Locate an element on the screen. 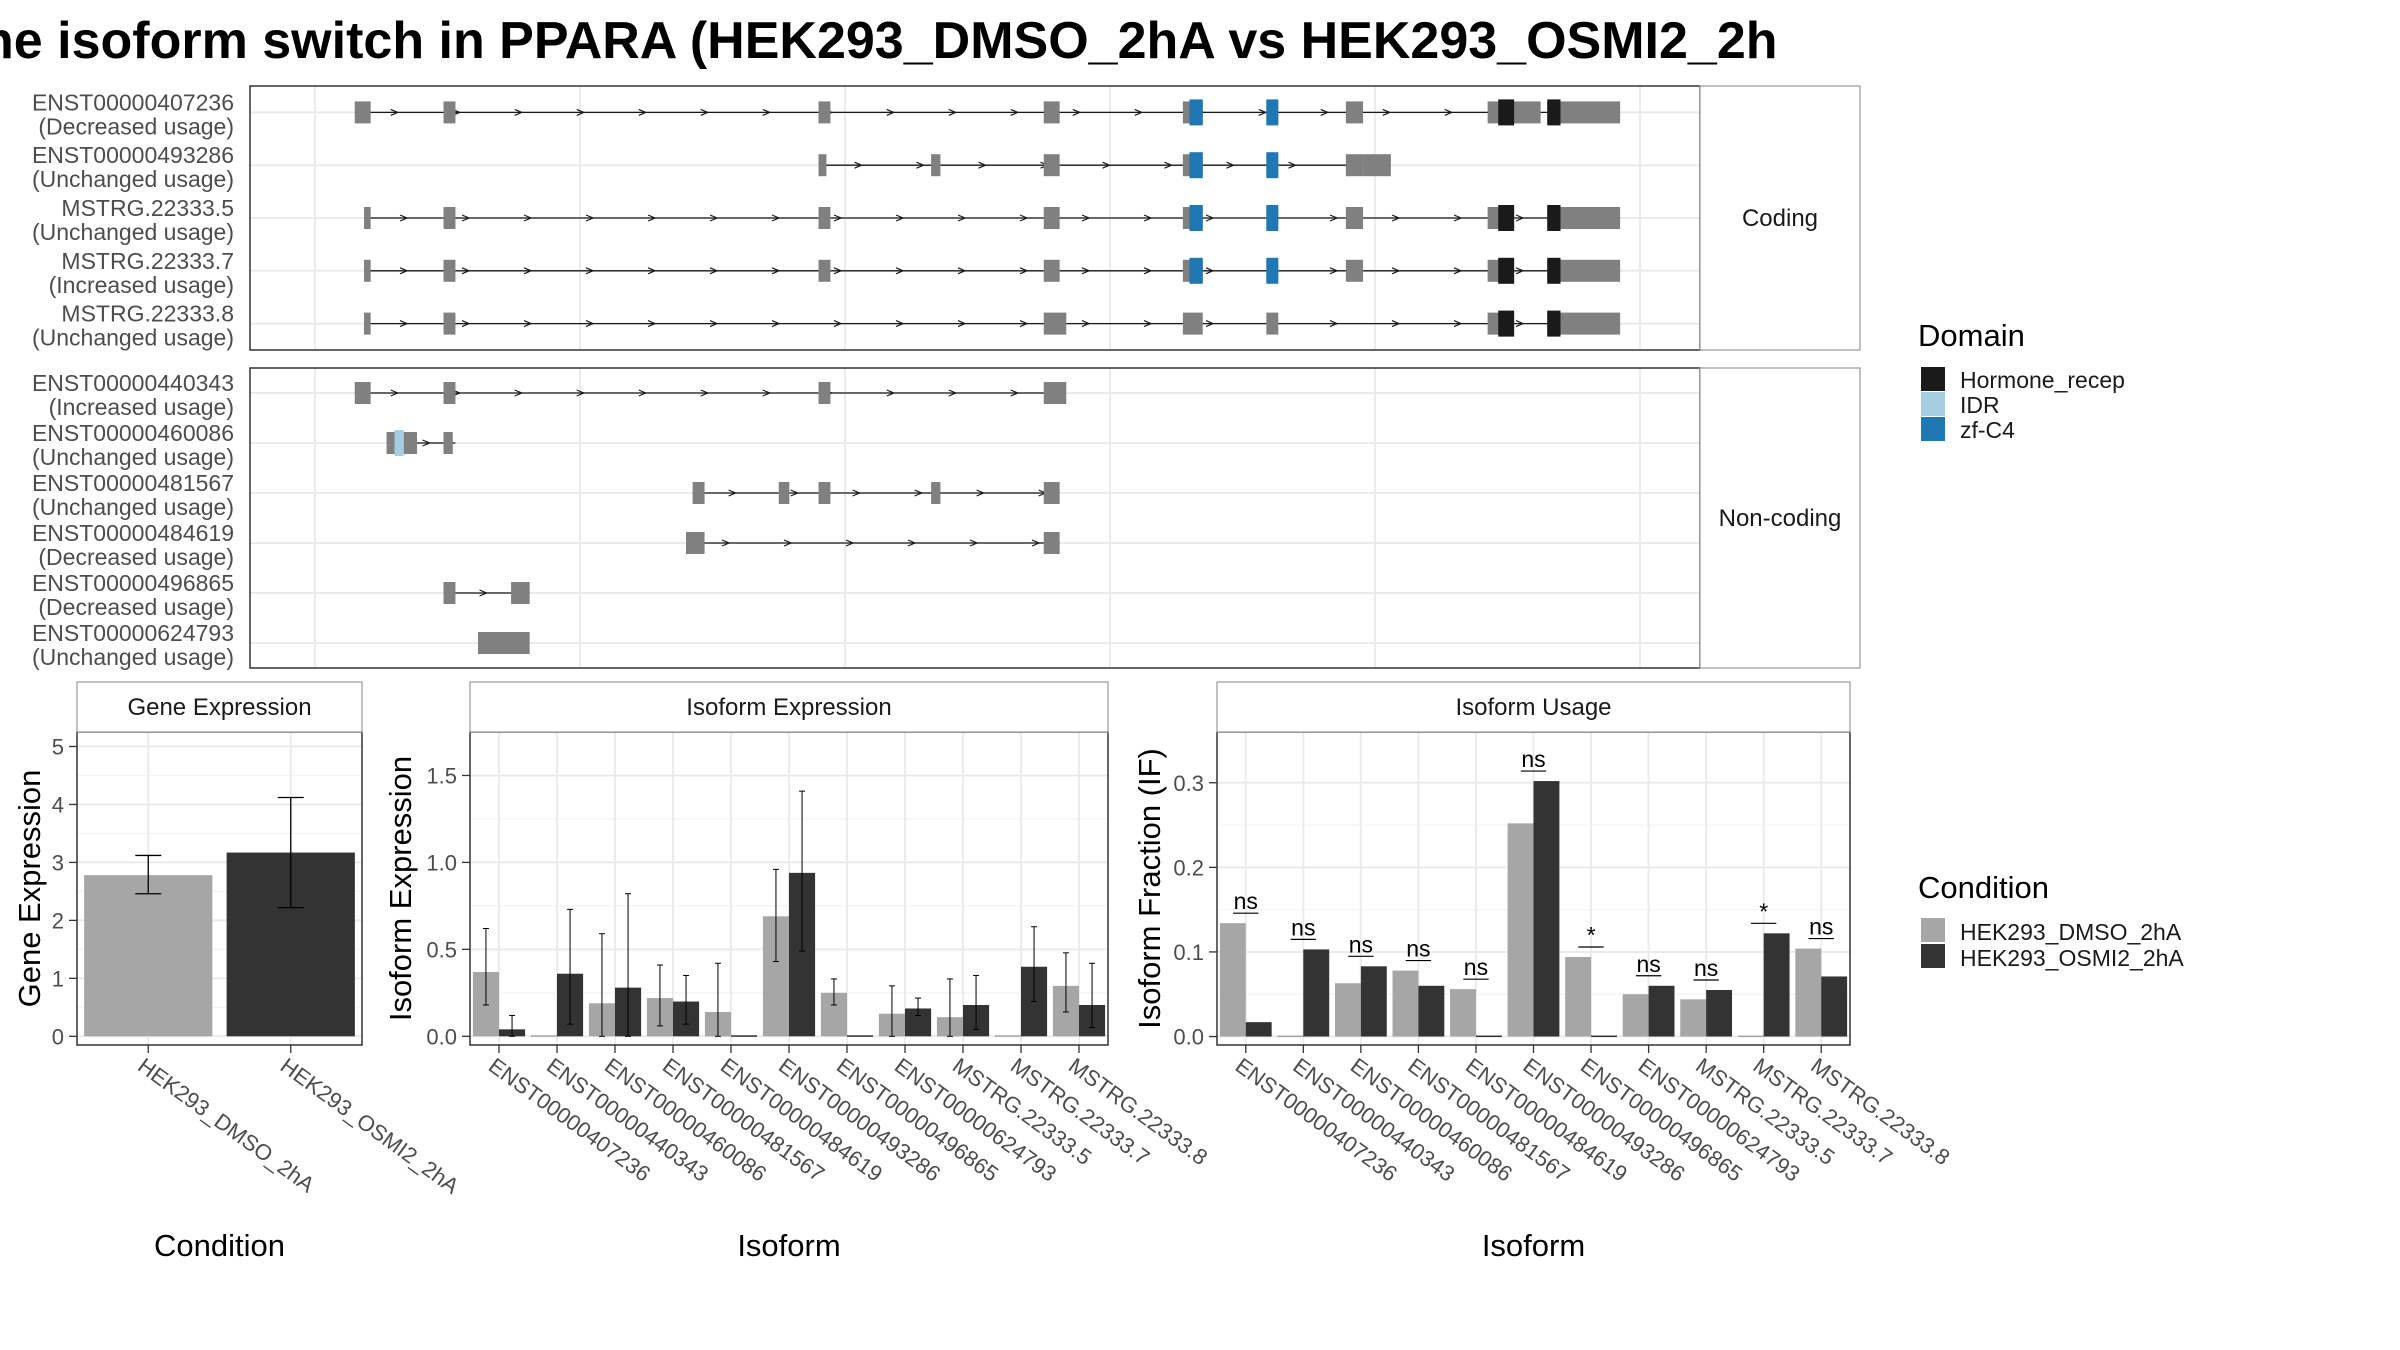 The image size is (2400, 1350). ytick-label: 1.0 is located at coordinates (441, 862).